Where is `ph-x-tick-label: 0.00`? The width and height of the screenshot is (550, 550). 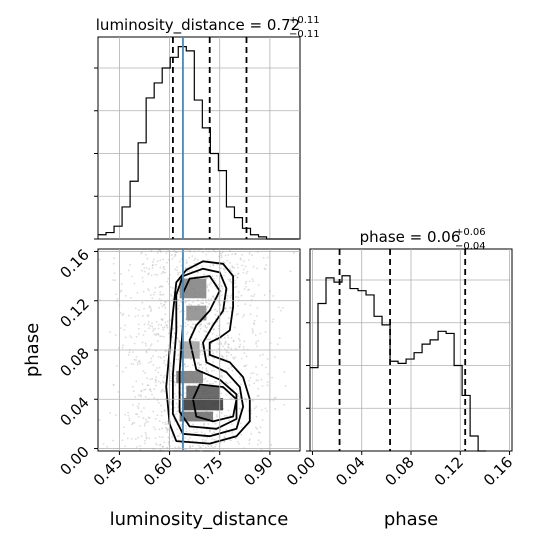
ph-x-tick-label: 0.00 is located at coordinates (301, 471).